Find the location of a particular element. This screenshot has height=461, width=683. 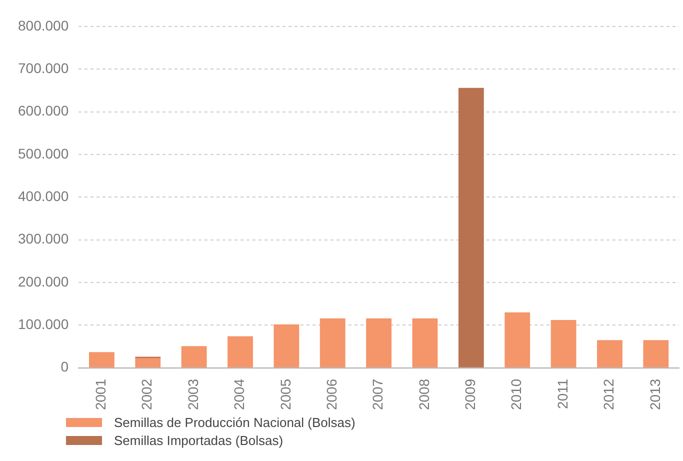

x-tick-label: 2009 is located at coordinates (470, 394).